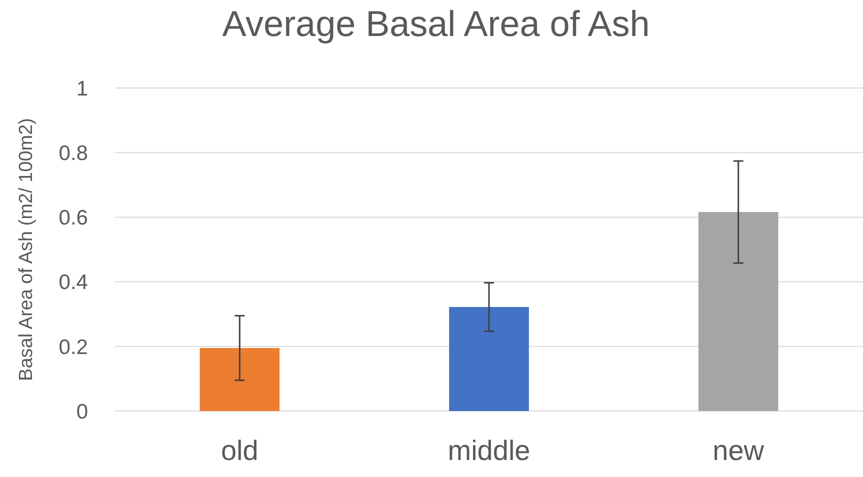 The height and width of the screenshot is (477, 863). I want to click on y-axis-title: Basal Area of Ash (m2/ 100m2), so click(26, 249).